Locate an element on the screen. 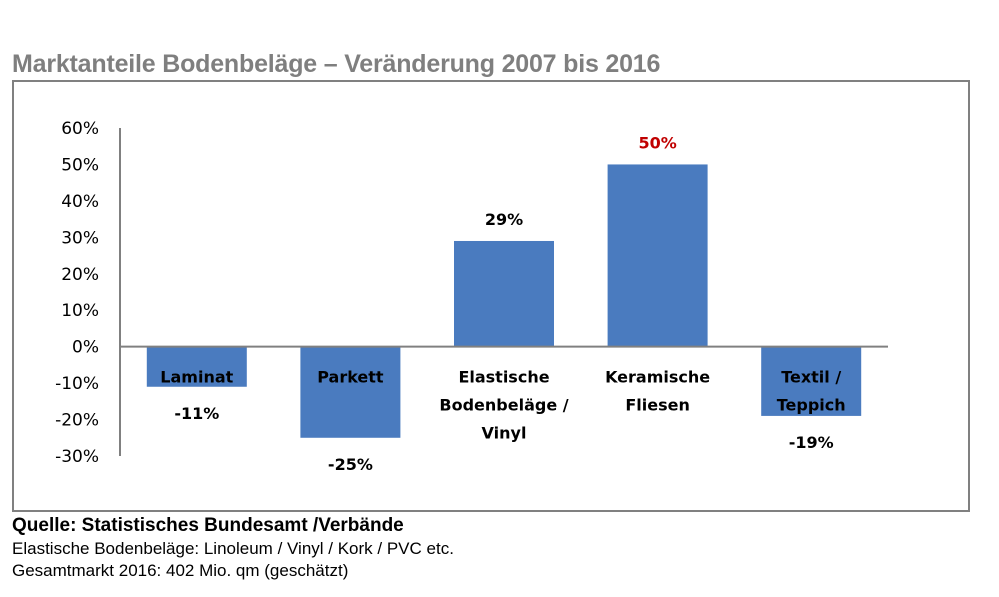 This screenshot has width=999, height=597. value-label: 29% is located at coordinates (504, 219).